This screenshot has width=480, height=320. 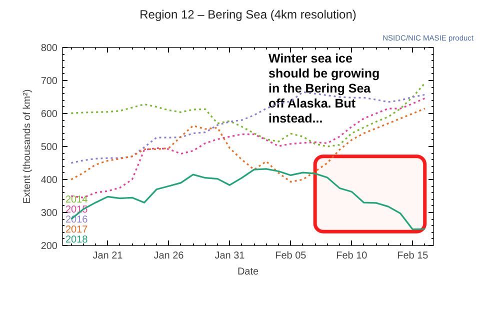 What do you see at coordinates (77, 220) in the screenshot?
I see `text: 2016` at bounding box center [77, 220].